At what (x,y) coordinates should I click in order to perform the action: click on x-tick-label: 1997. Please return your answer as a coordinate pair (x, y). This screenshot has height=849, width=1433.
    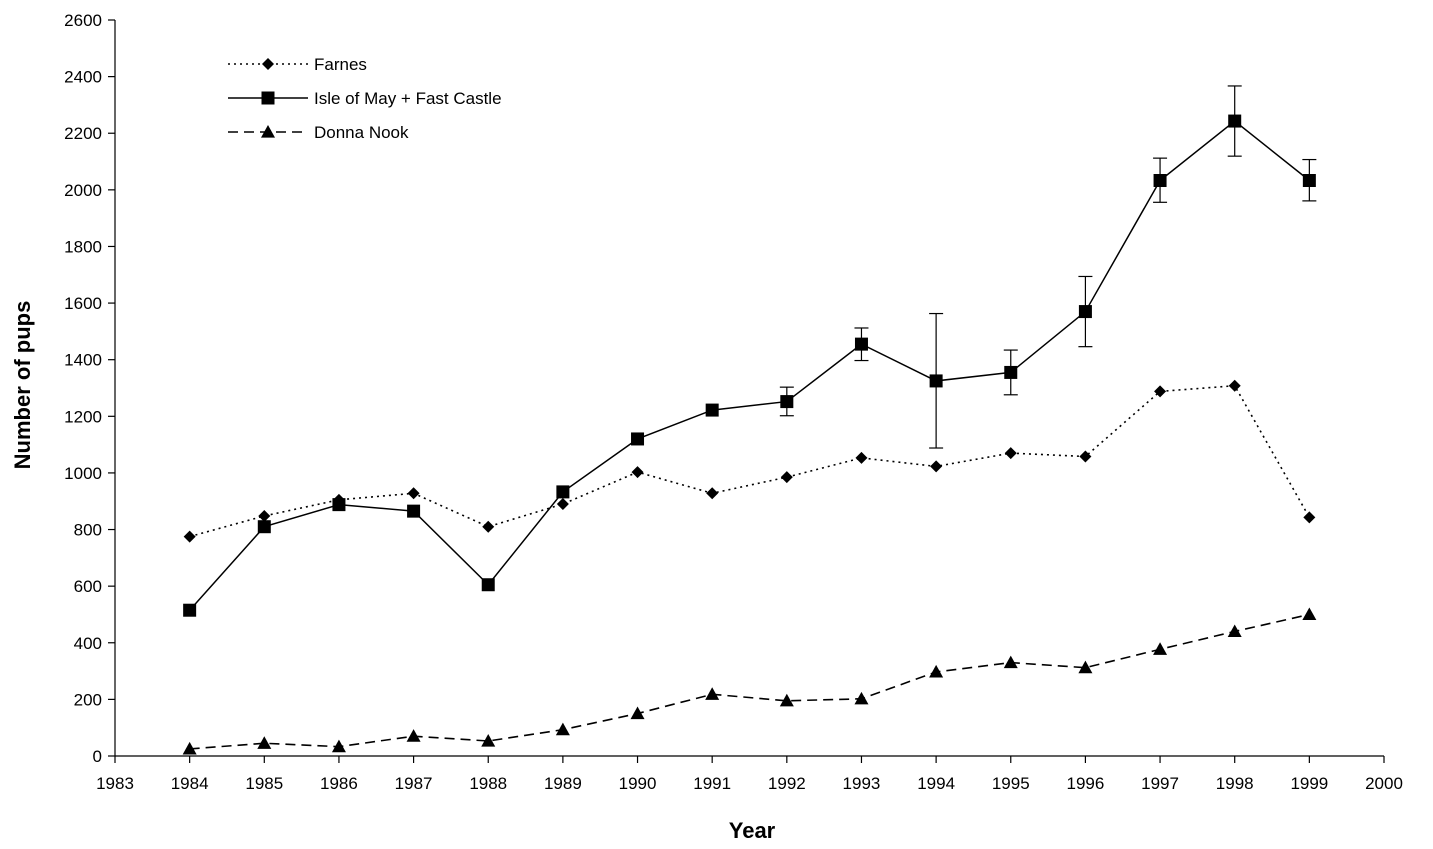
    Looking at the image, I should click on (1160, 783).